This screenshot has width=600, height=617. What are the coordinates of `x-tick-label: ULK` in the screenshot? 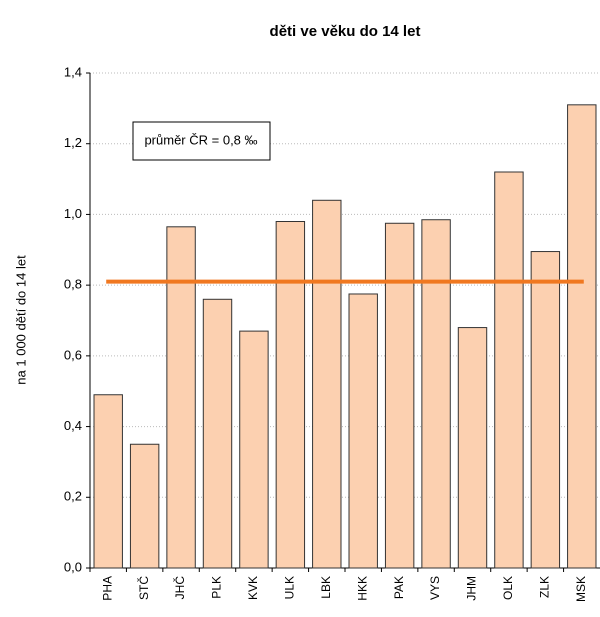 It's located at (290, 587).